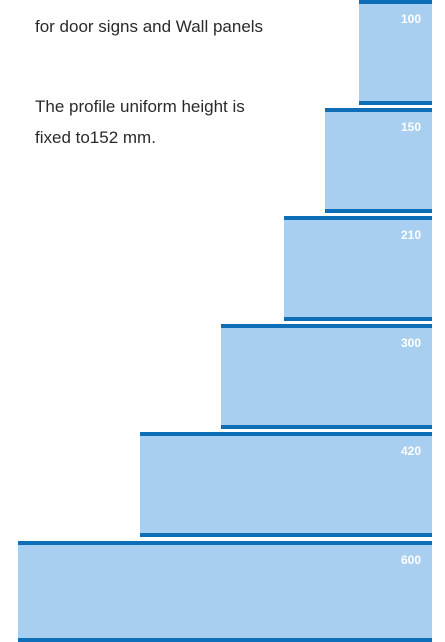 The height and width of the screenshot is (642, 445). What do you see at coordinates (358, 268) in the screenshot?
I see `panel-210: 210` at bounding box center [358, 268].